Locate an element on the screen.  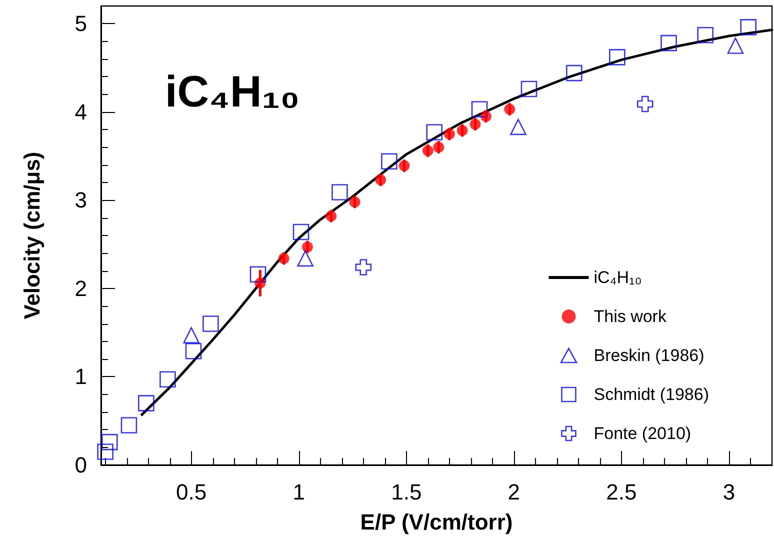
y-tick-label: 4 is located at coordinates (80, 111).